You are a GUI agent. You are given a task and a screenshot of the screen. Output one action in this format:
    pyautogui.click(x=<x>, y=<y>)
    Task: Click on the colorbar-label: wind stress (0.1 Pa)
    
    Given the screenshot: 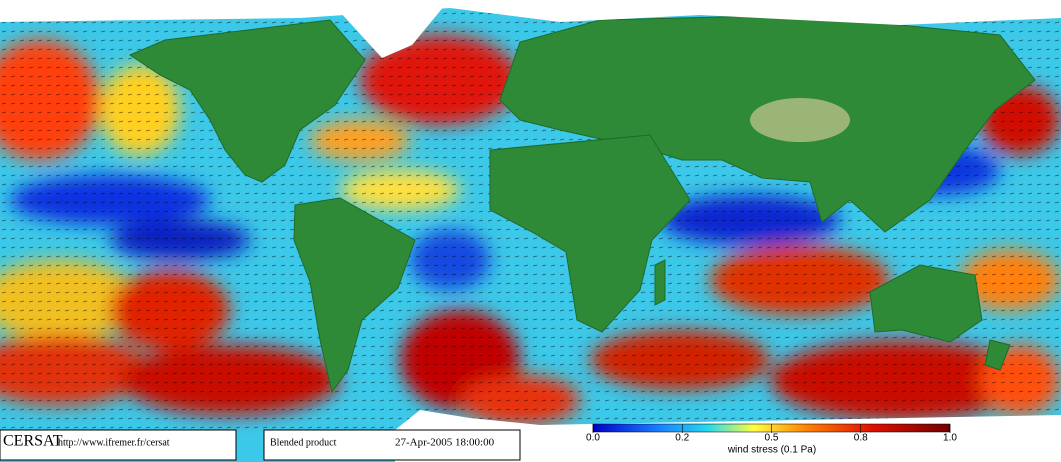 What is the action you would take?
    pyautogui.click(x=771, y=450)
    